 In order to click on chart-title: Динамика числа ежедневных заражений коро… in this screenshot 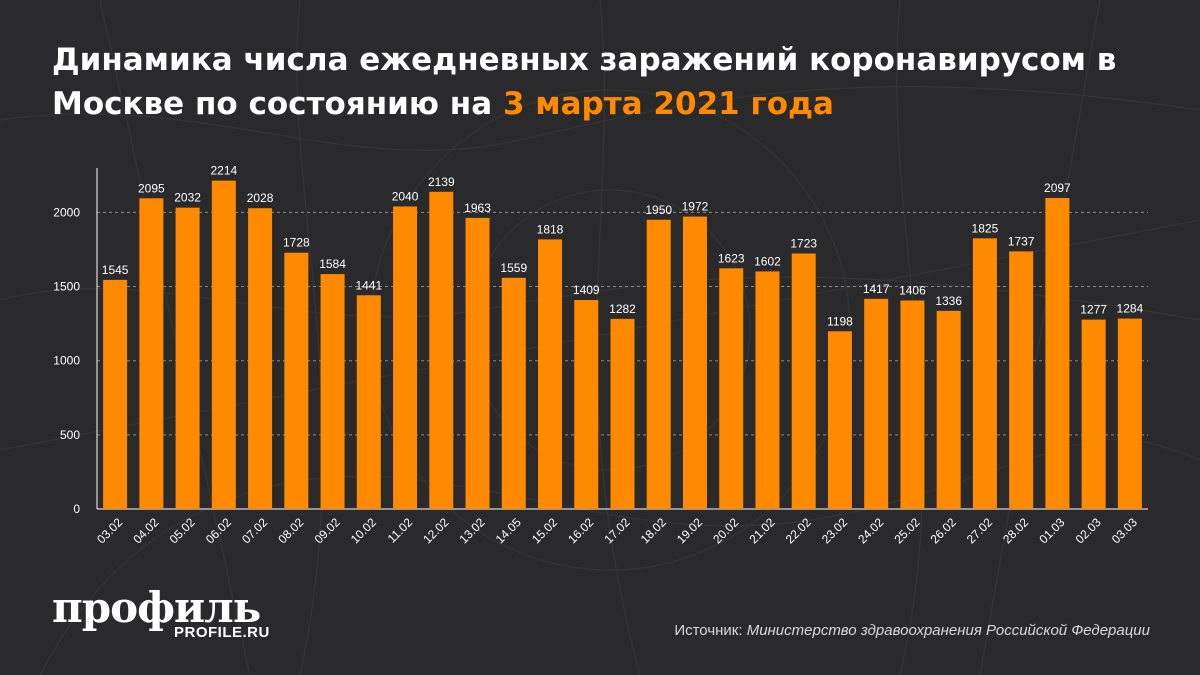, I will do `click(607, 82)`.